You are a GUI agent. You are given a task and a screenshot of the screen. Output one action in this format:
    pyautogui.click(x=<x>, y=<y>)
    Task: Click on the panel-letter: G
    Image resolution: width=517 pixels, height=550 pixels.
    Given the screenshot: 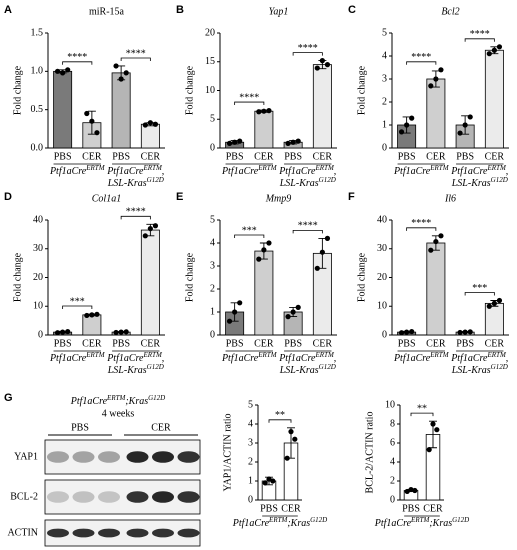 What is the action you would take?
    pyautogui.click(x=8, y=398)
    